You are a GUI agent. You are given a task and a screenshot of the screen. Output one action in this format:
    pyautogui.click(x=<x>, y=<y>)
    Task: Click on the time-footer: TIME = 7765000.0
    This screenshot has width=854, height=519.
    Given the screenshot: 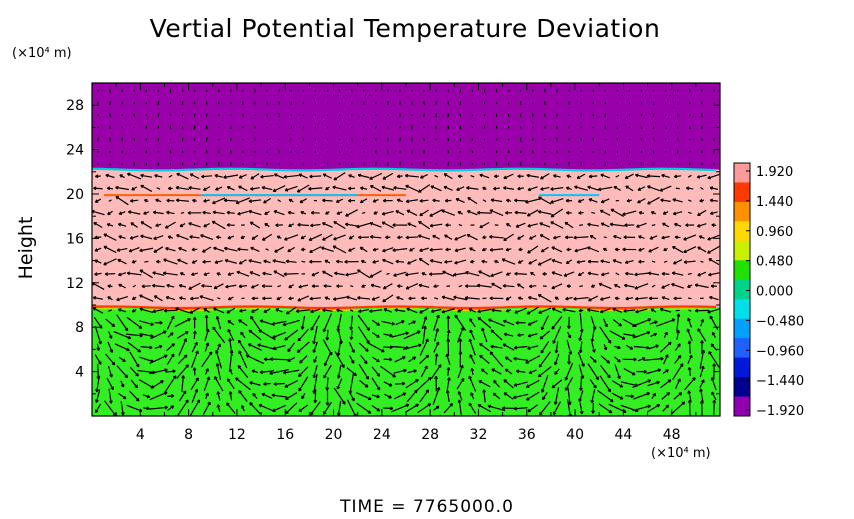 What is the action you would take?
    pyautogui.click(x=427, y=507)
    